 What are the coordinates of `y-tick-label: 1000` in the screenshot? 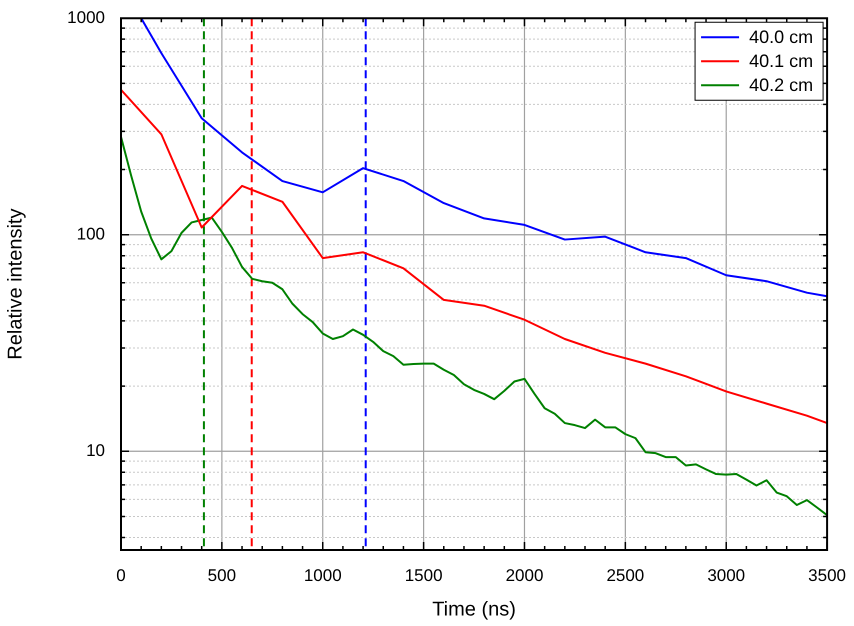 It's located at (86, 17).